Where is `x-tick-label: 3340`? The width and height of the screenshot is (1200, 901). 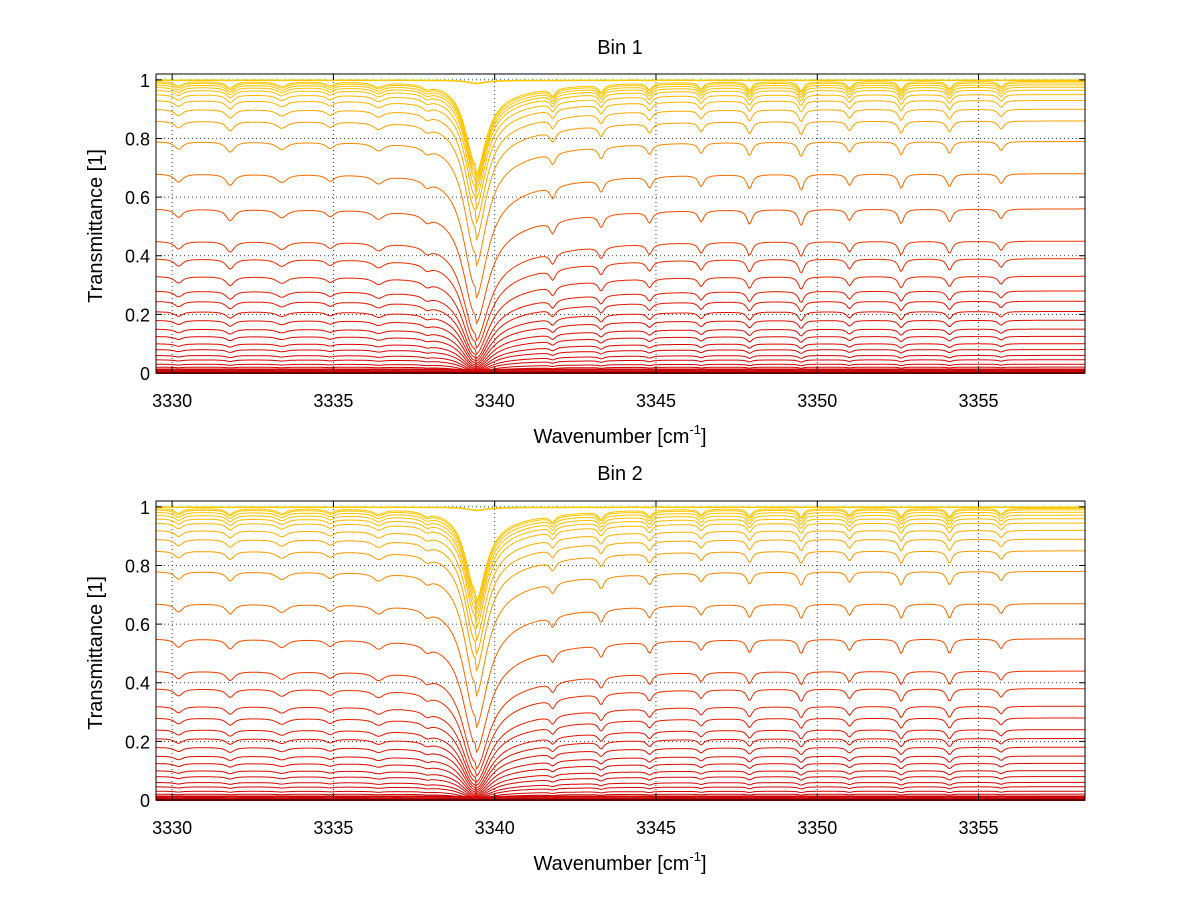
x-tick-label: 3340 is located at coordinates (495, 828).